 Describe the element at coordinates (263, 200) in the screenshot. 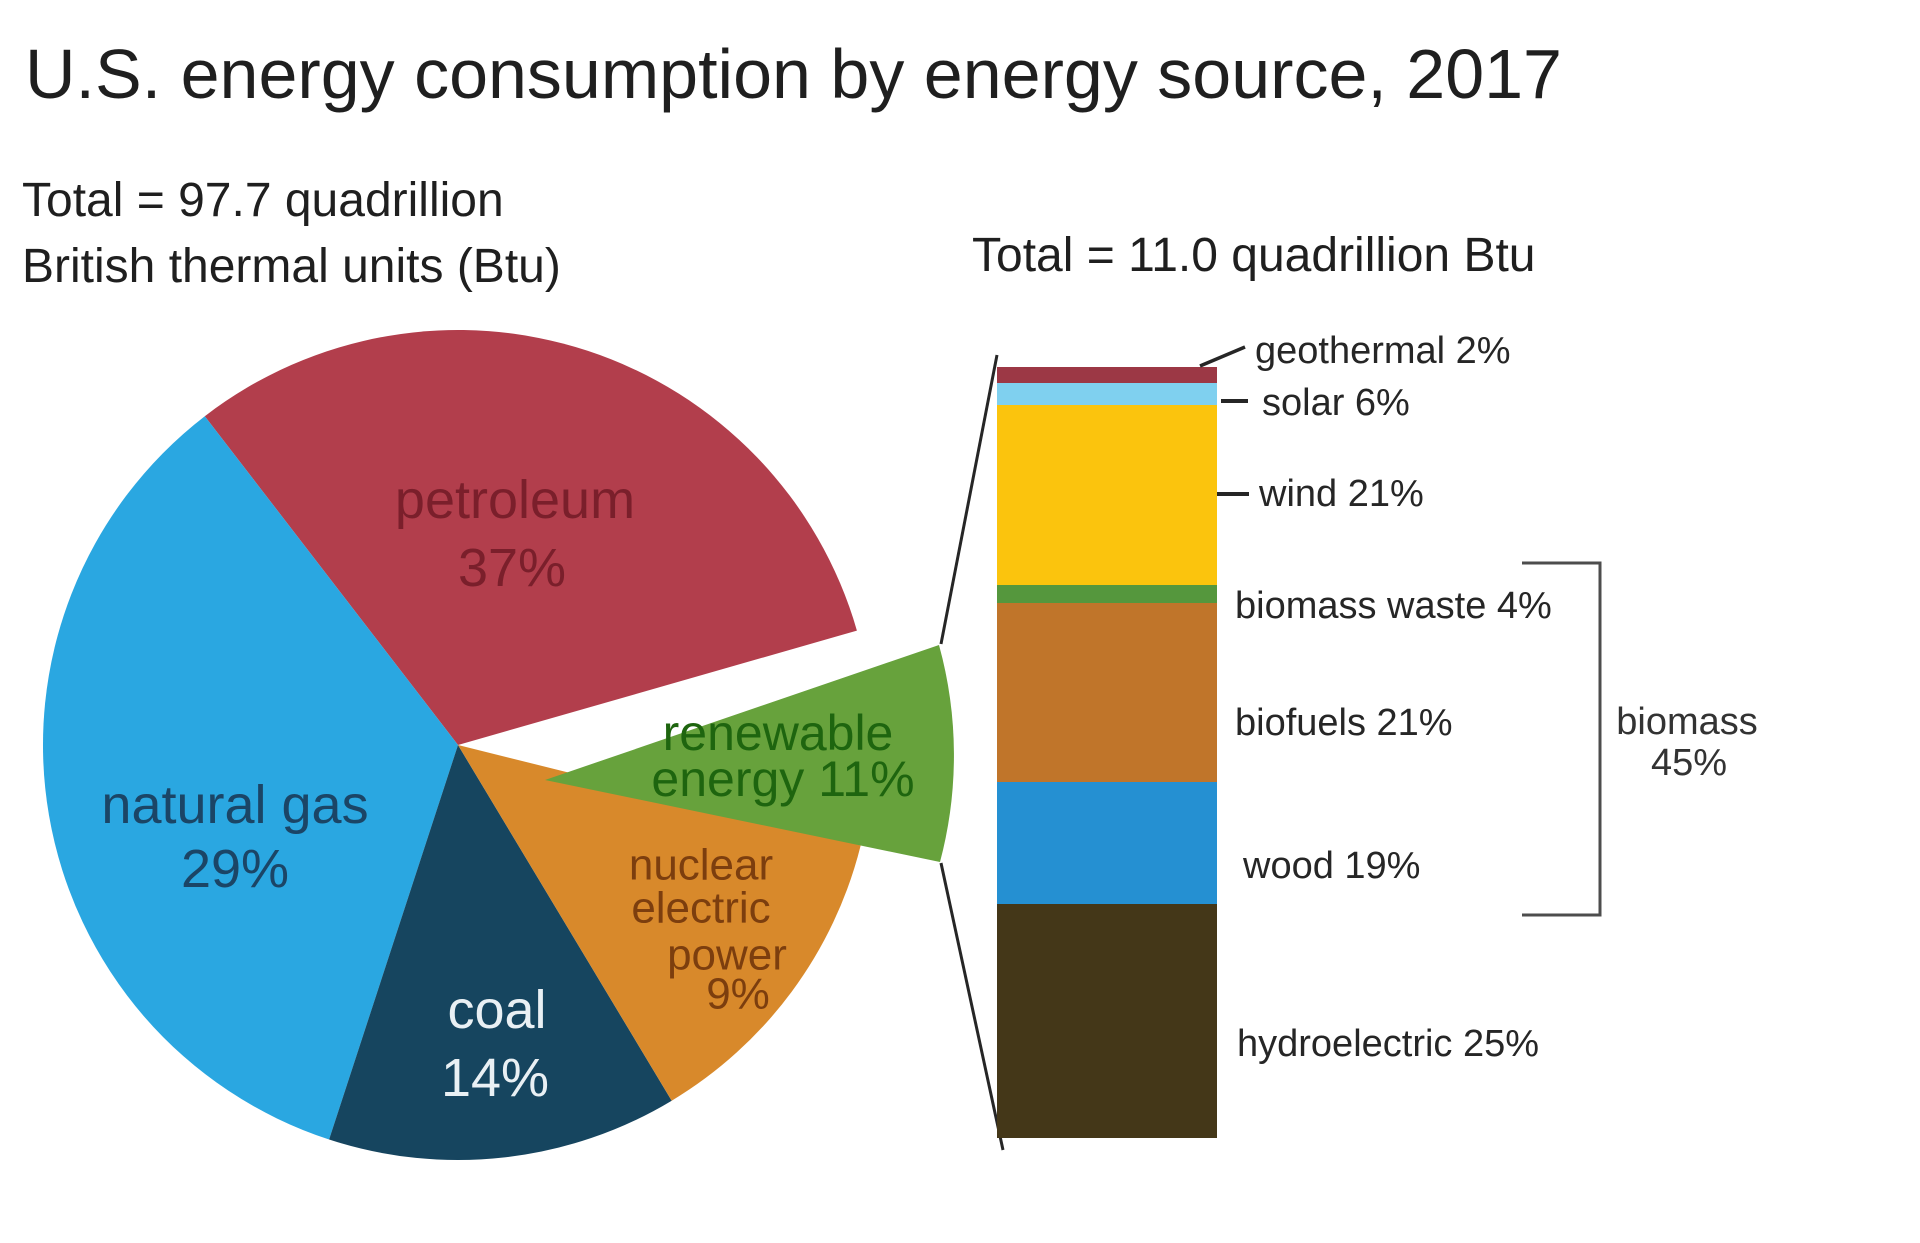

I see `pie-total-line1: Total = 97.7 quadrillion` at that location.